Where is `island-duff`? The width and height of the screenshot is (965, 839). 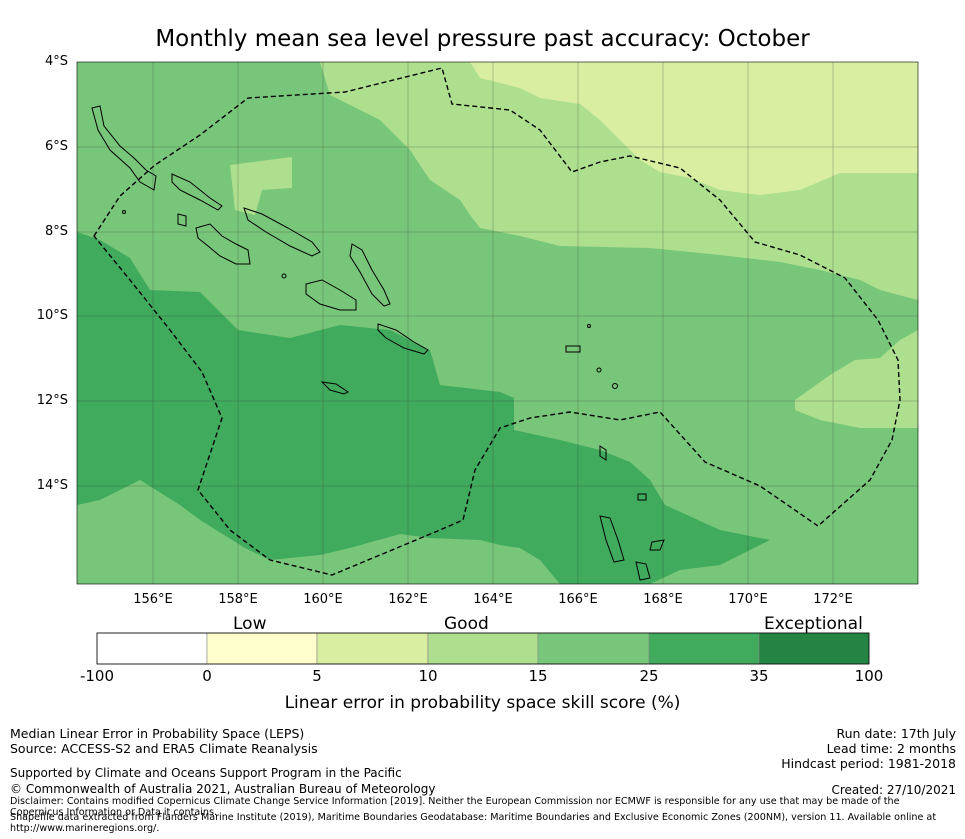 island-duff is located at coordinates (589, 326).